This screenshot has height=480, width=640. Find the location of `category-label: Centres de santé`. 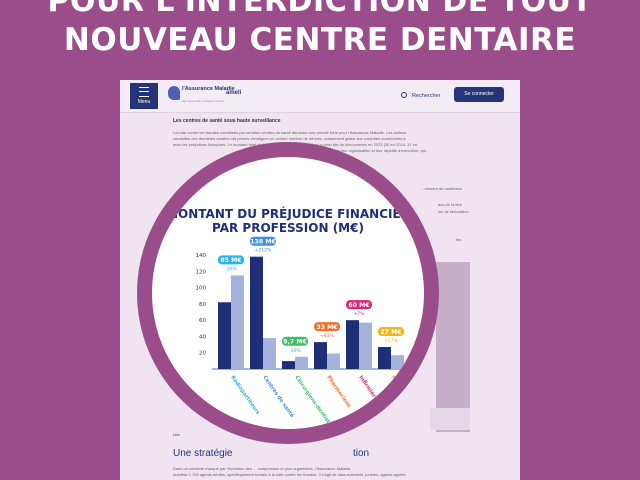

category-label: Centres de santé is located at coordinates (278, 396).